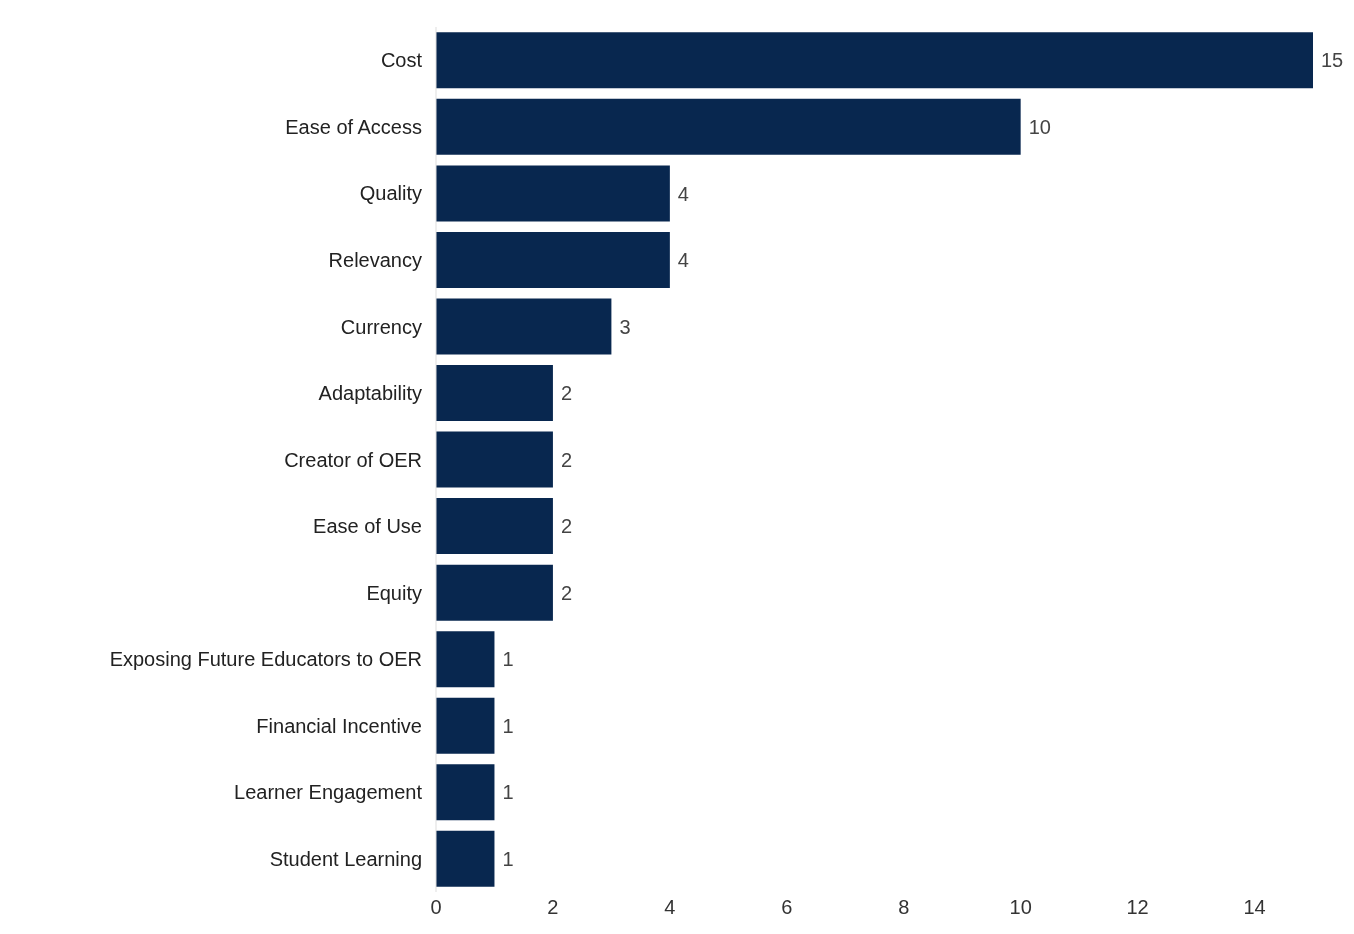 The height and width of the screenshot is (934, 1354). What do you see at coordinates (370, 393) in the screenshot?
I see `y-tick-label: Adaptability` at bounding box center [370, 393].